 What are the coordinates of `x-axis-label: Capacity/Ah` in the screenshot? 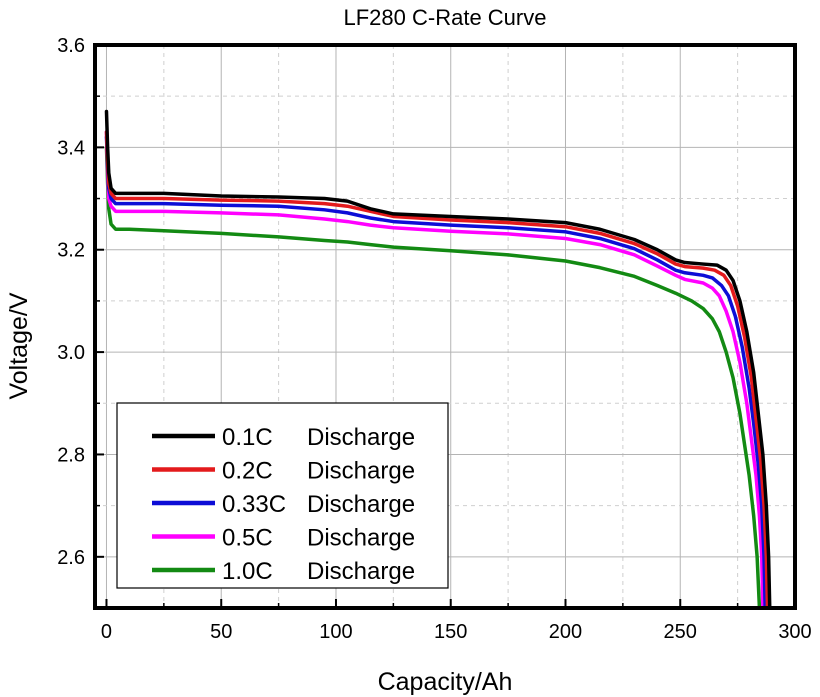 It's located at (445, 682).